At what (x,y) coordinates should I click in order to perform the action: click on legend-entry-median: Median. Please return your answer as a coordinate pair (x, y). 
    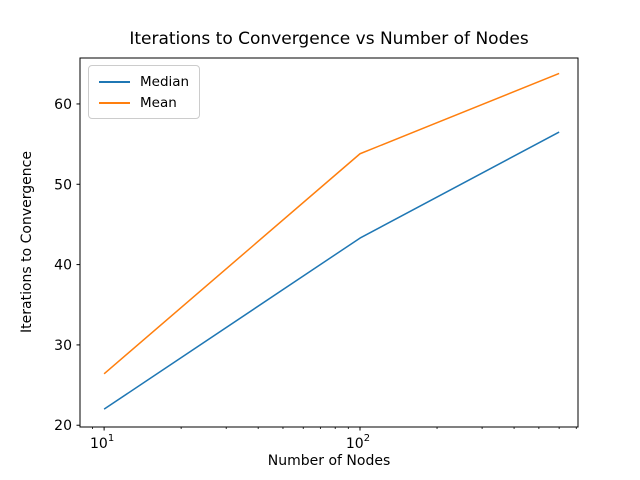
    Looking at the image, I should click on (144, 81).